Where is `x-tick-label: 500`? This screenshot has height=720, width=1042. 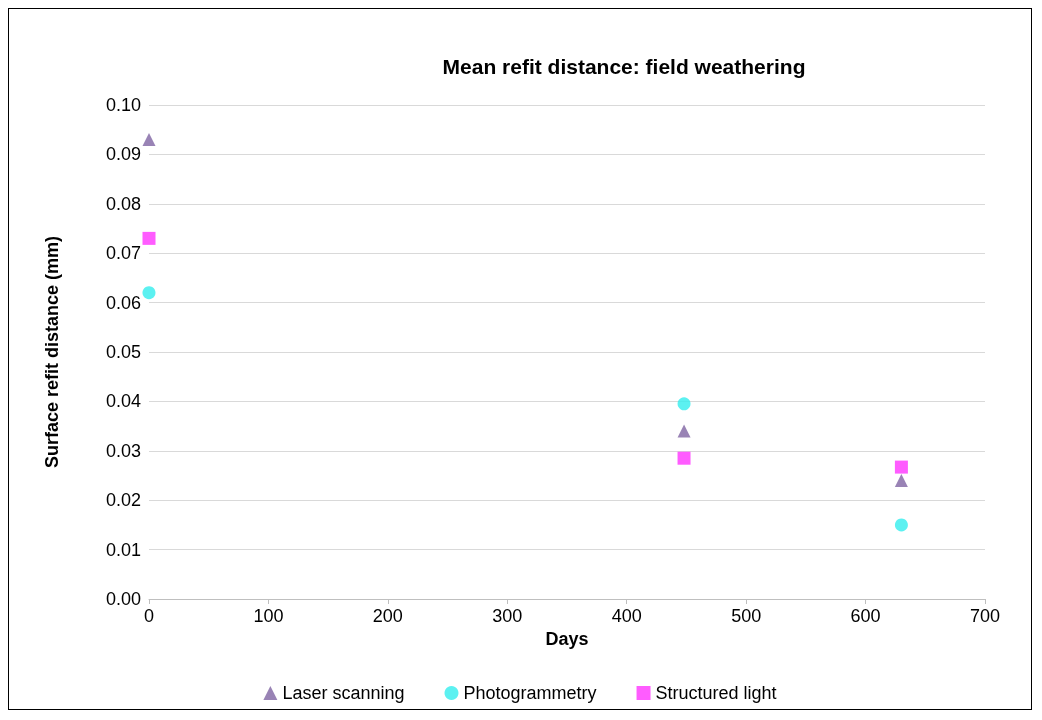
x-tick-label: 500 is located at coordinates (746, 616).